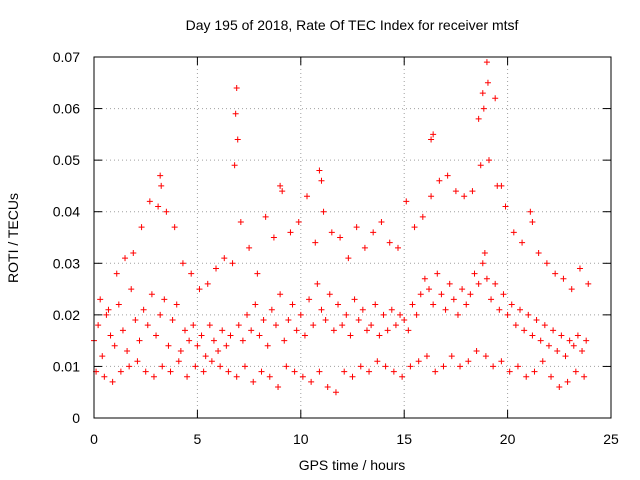  What do you see at coordinates (301, 439) in the screenshot?
I see `x-tick-label: 10` at bounding box center [301, 439].